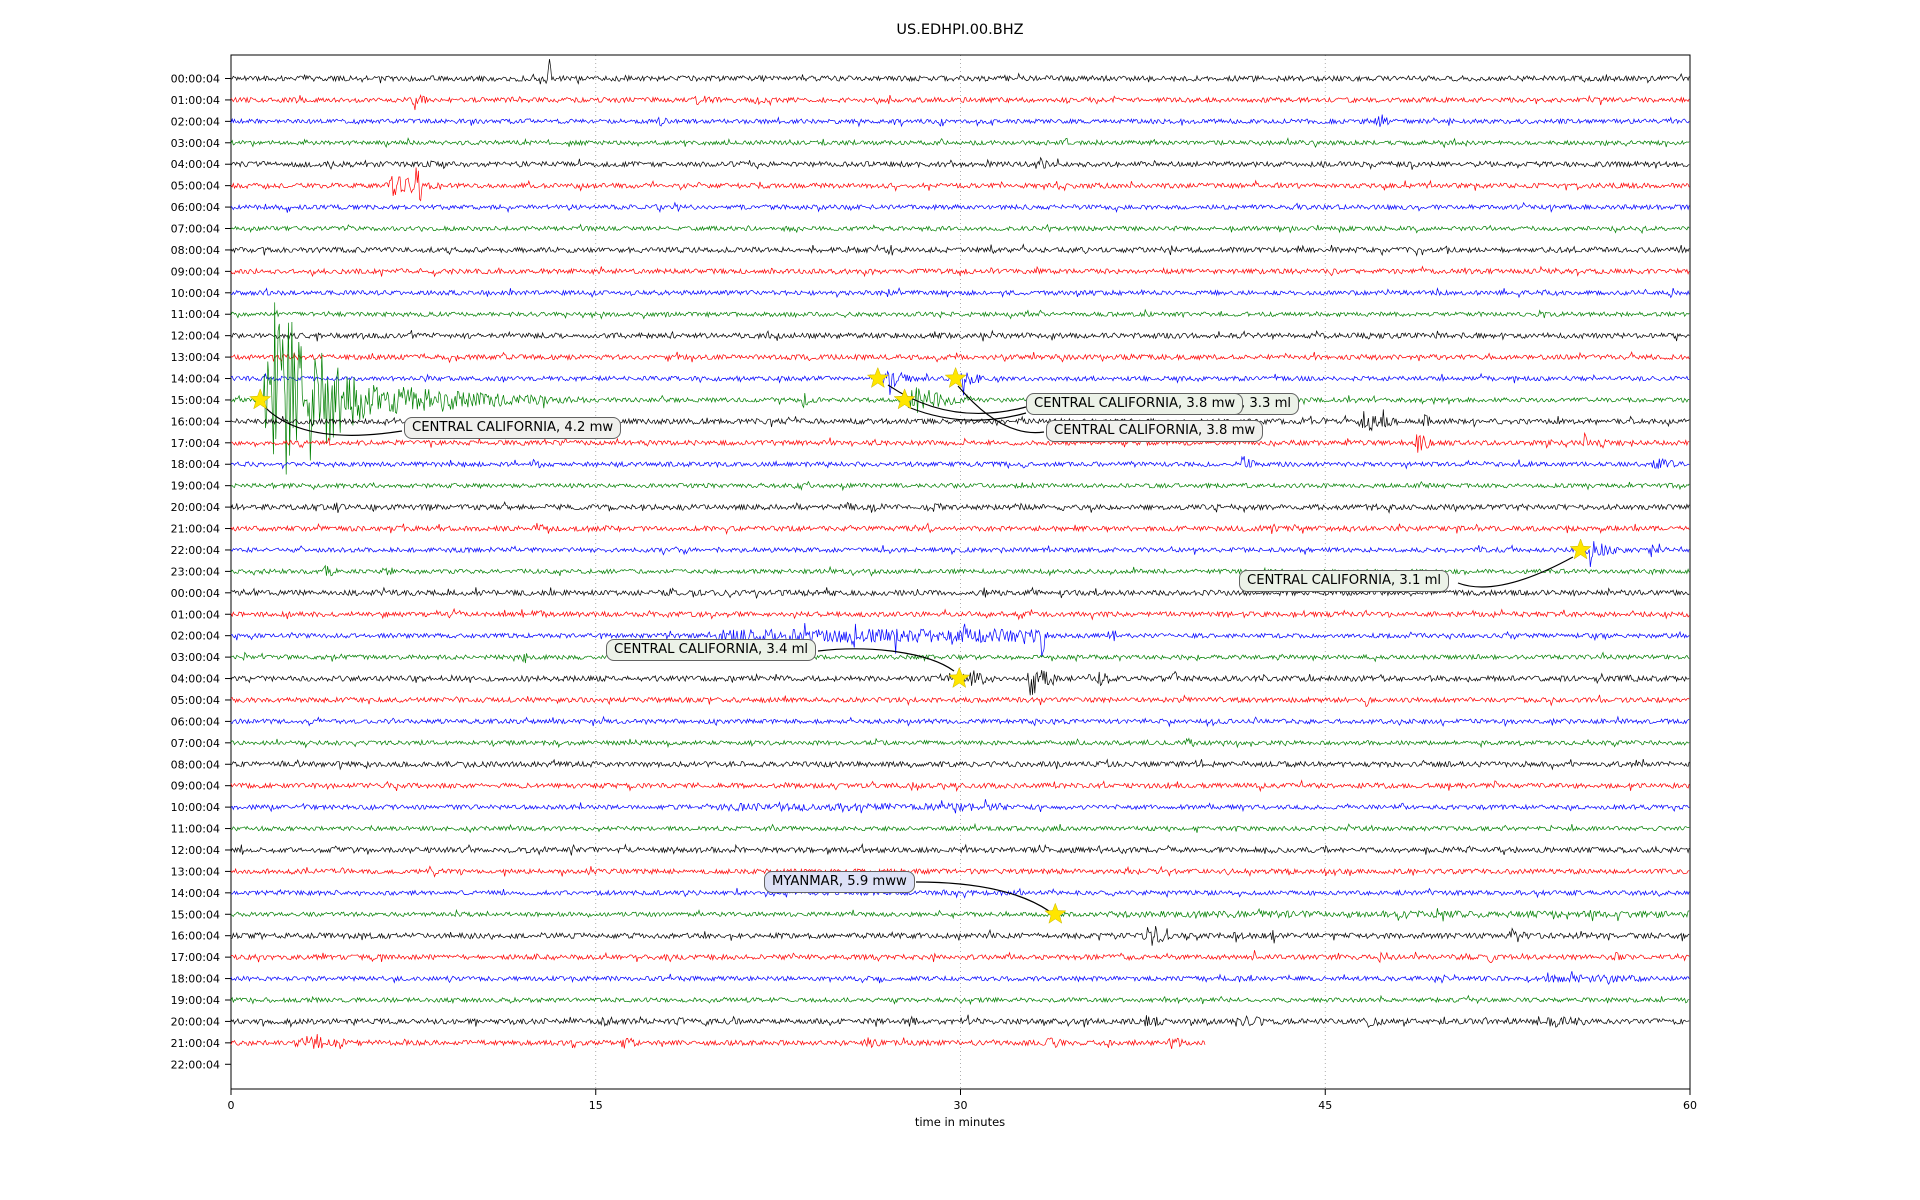 This screenshot has height=1200, width=1920. What do you see at coordinates (596, 1105) in the screenshot?
I see `x-tick-label: 15` at bounding box center [596, 1105].